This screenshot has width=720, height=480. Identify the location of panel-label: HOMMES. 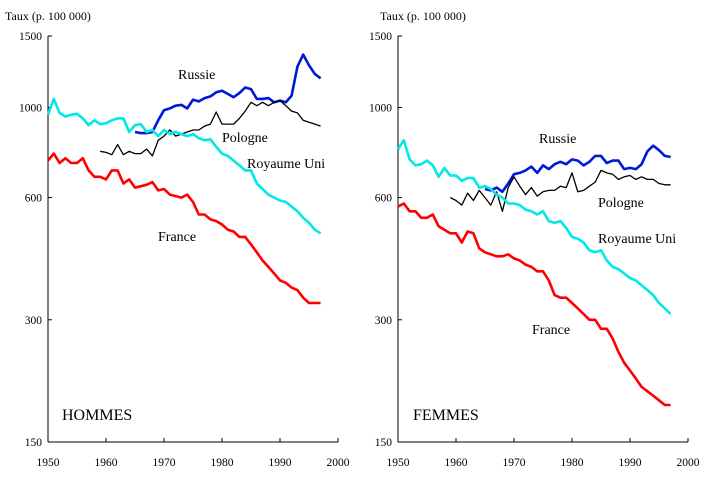
(97, 415).